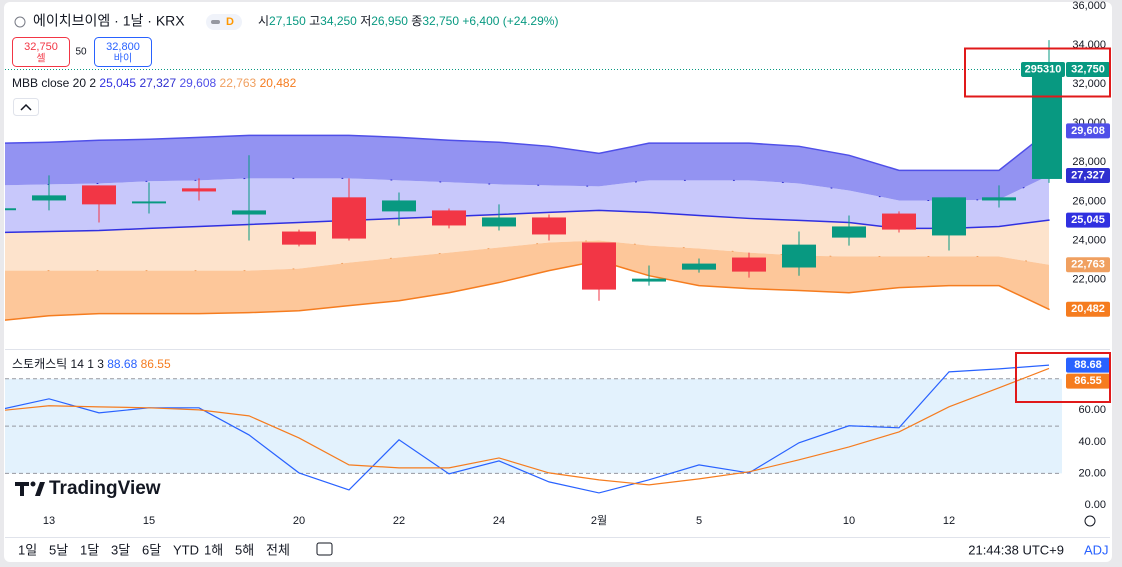 This screenshot has width=1122, height=567. I want to click on stoch-tick-label: 20.00, so click(1092, 473).